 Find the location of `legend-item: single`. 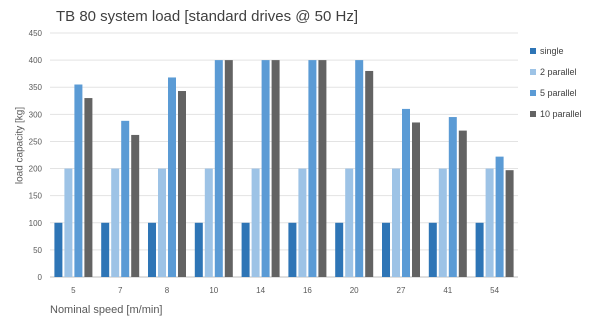

legend-item: single is located at coordinates (556, 50).